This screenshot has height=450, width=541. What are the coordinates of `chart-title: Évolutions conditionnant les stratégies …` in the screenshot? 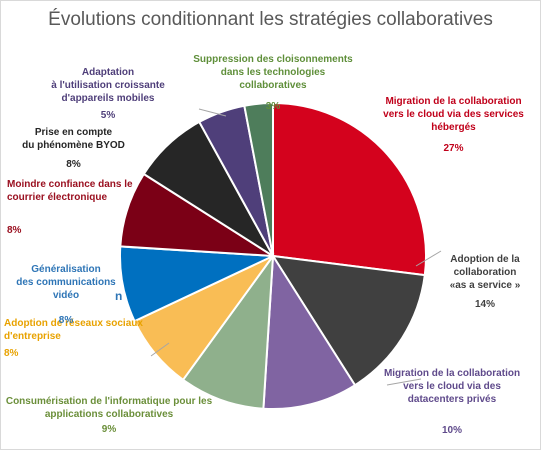 It's located at (270, 19).